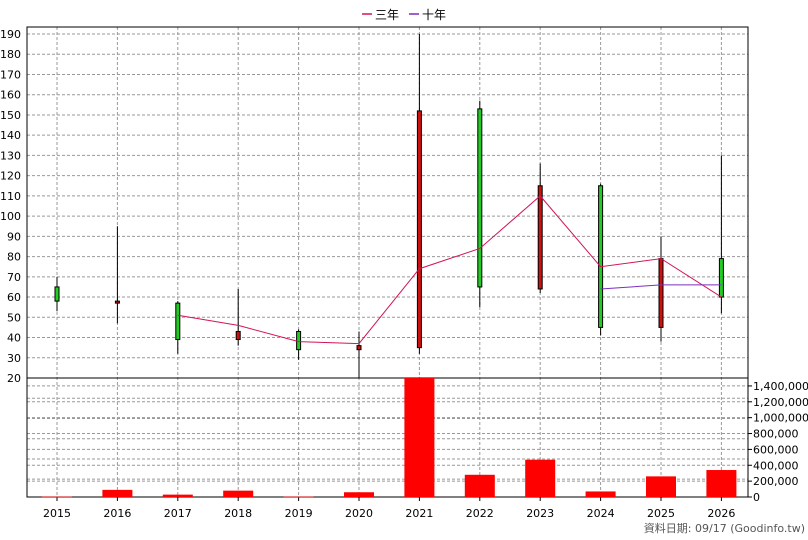 The image size is (808, 540). Describe the element at coordinates (434, 15) in the screenshot. I see `legend-label: 十年` at that location.